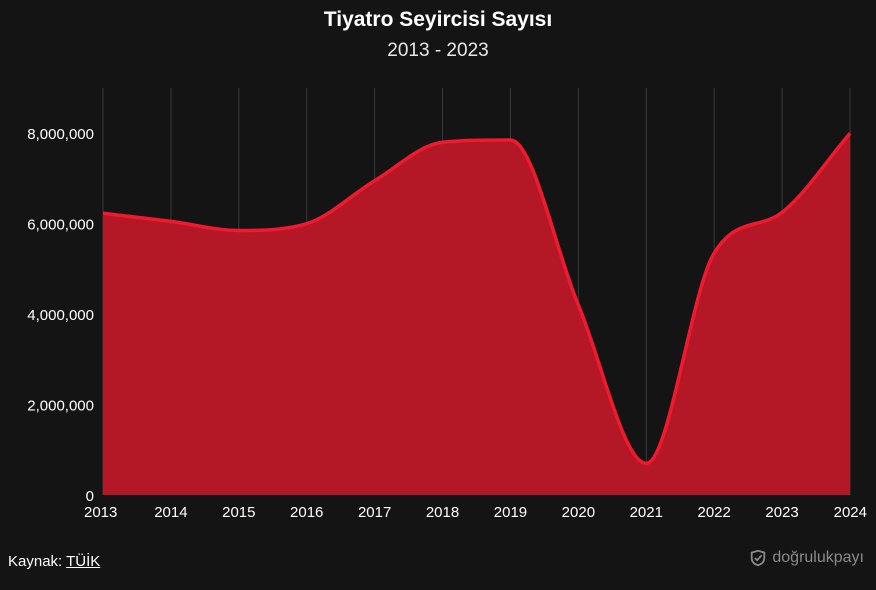 The image size is (876, 590). What do you see at coordinates (374, 512) in the screenshot?
I see `x-tick-label: 2017` at bounding box center [374, 512].